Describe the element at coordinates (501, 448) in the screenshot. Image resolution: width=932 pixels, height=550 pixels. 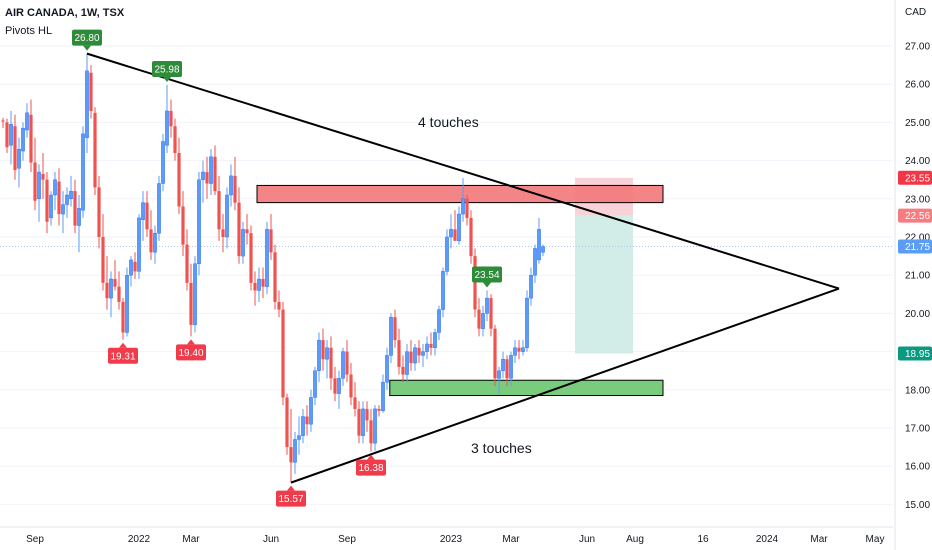
I see `annotation-3-touches: 3 touches` at that location.